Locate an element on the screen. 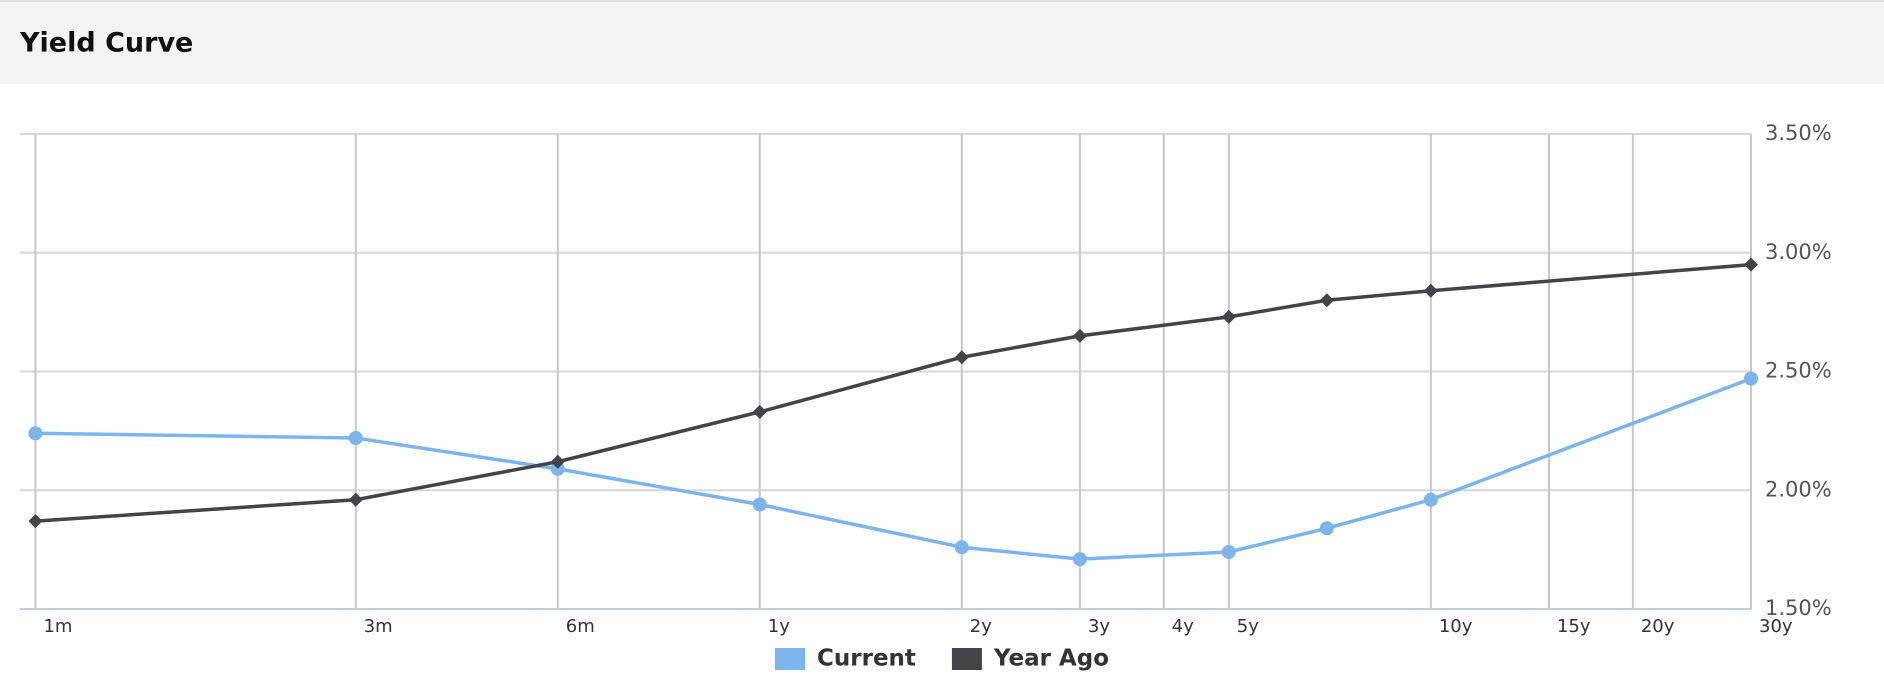  x-tick-label: 20y is located at coordinates (1658, 626).